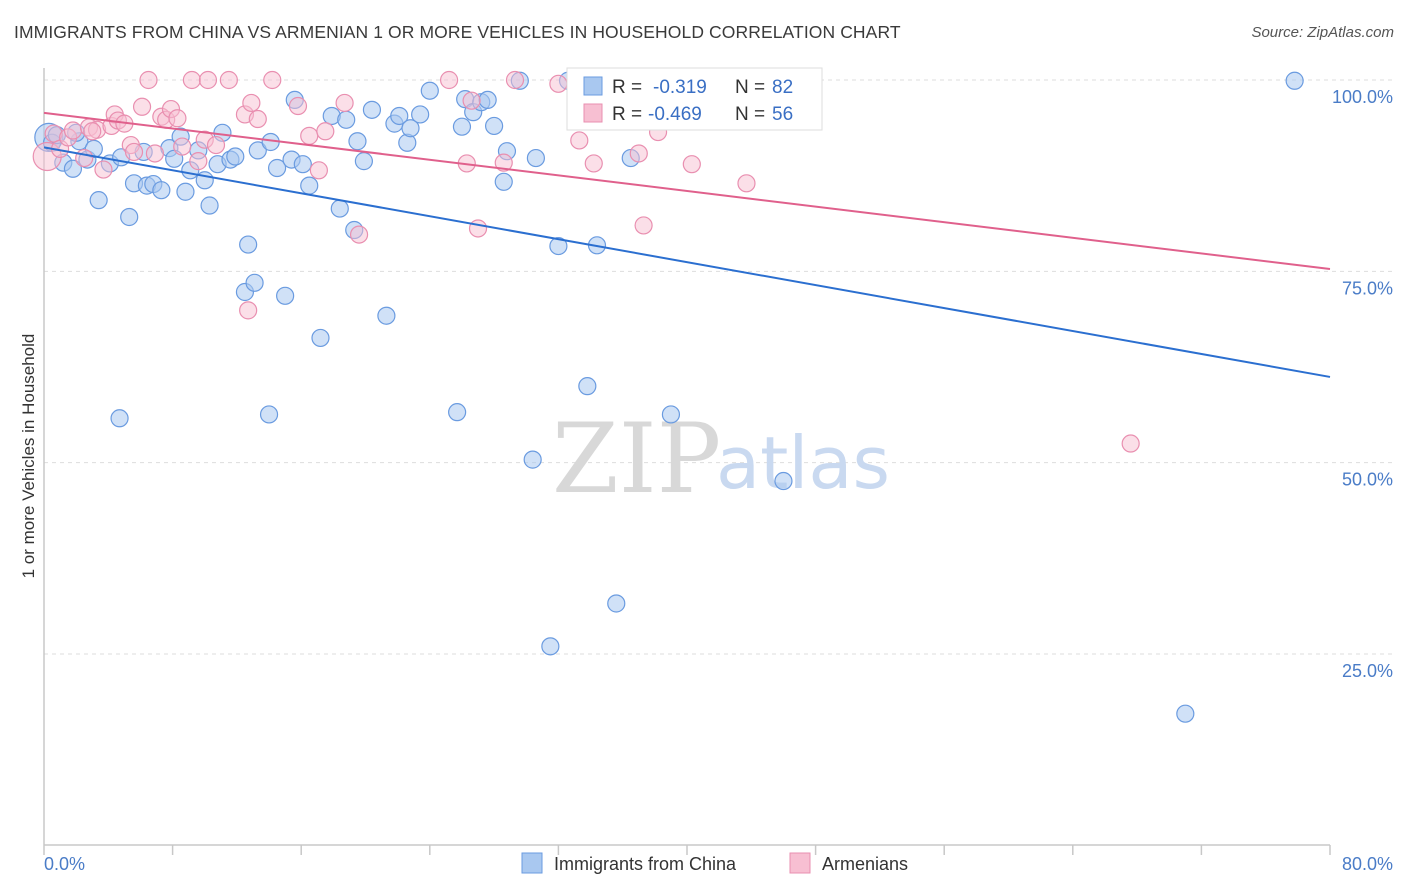 This screenshot has height=892, width=1406. What do you see at coordinates (680, 87) in the screenshot?
I see `legend-r-value-blue: -0.319` at bounding box center [680, 87].